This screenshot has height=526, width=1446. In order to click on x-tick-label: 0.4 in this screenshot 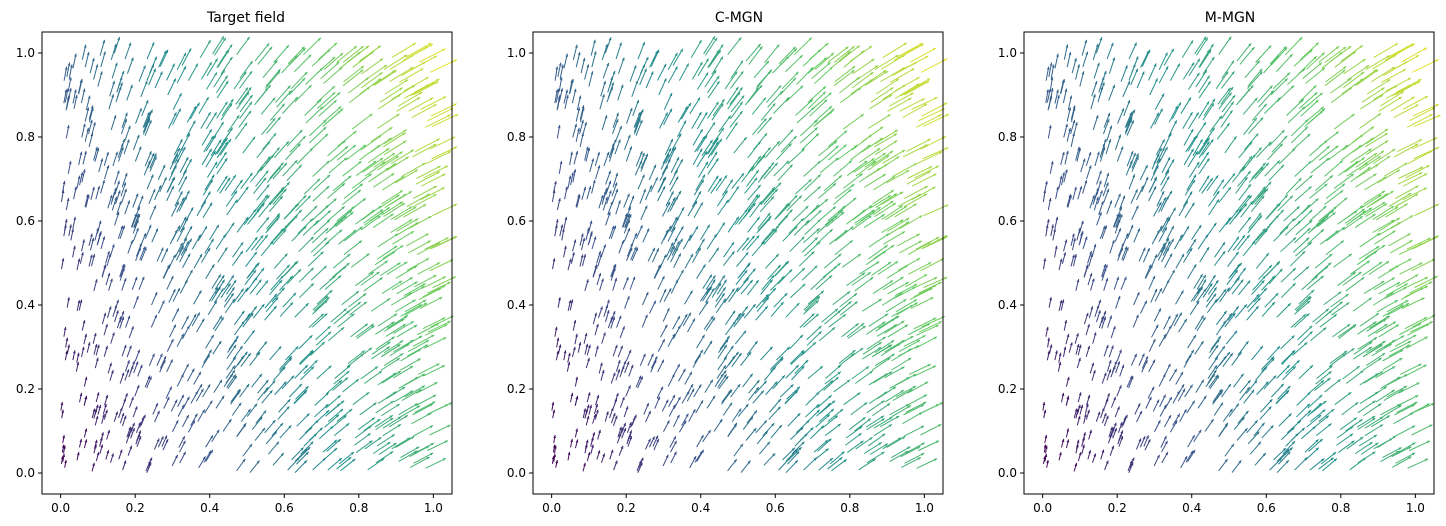, I will do `click(209, 508)`.